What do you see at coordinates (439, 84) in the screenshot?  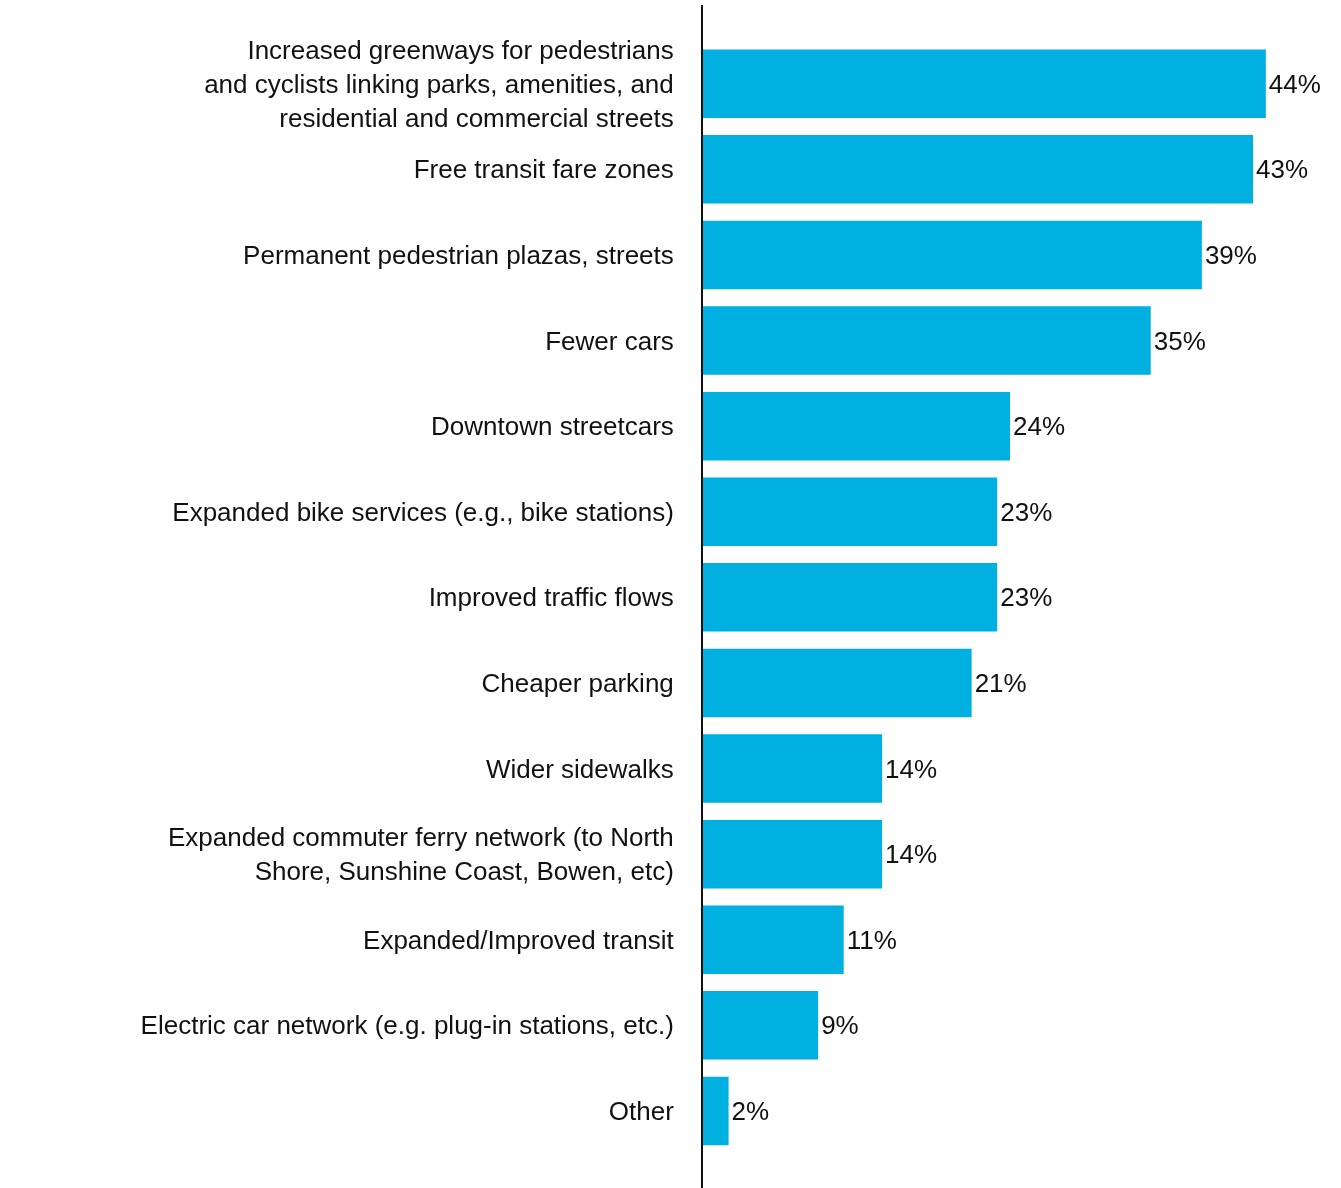 I see `y-tick-label: Increased greenways for pedestrians and cyclists linking parks, amenities, and residential and commercial streets` at bounding box center [439, 84].